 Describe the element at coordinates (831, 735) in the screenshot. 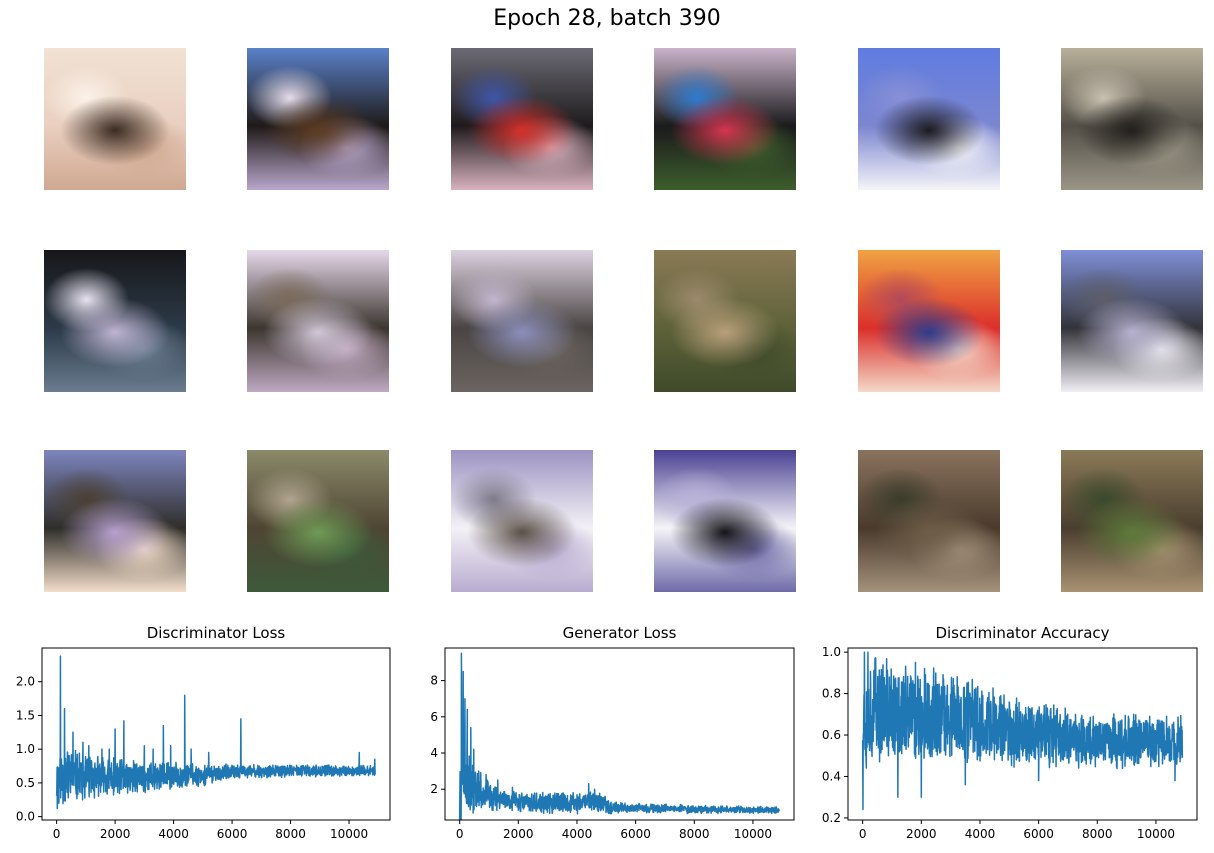

I see `y-tick-label: 0.6` at that location.